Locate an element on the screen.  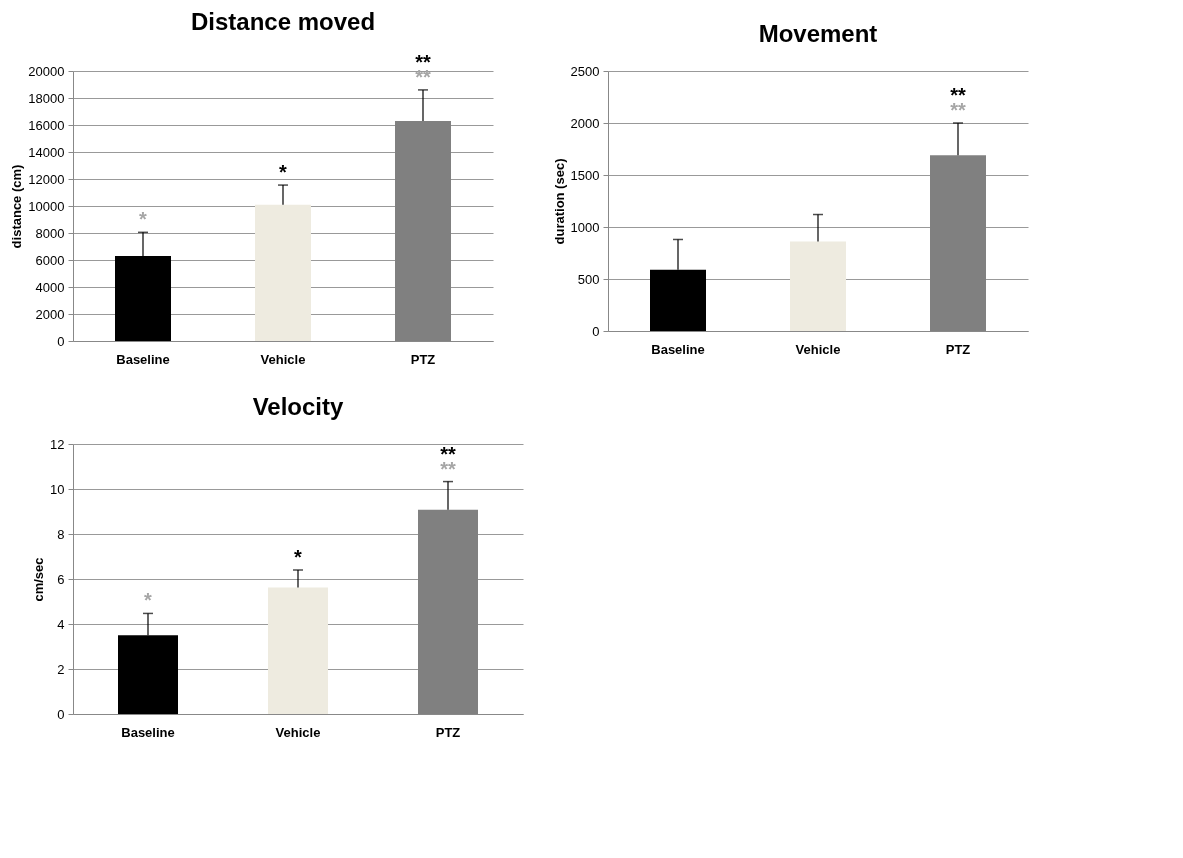
y-tick-label: 6000 is located at coordinates (50, 260).